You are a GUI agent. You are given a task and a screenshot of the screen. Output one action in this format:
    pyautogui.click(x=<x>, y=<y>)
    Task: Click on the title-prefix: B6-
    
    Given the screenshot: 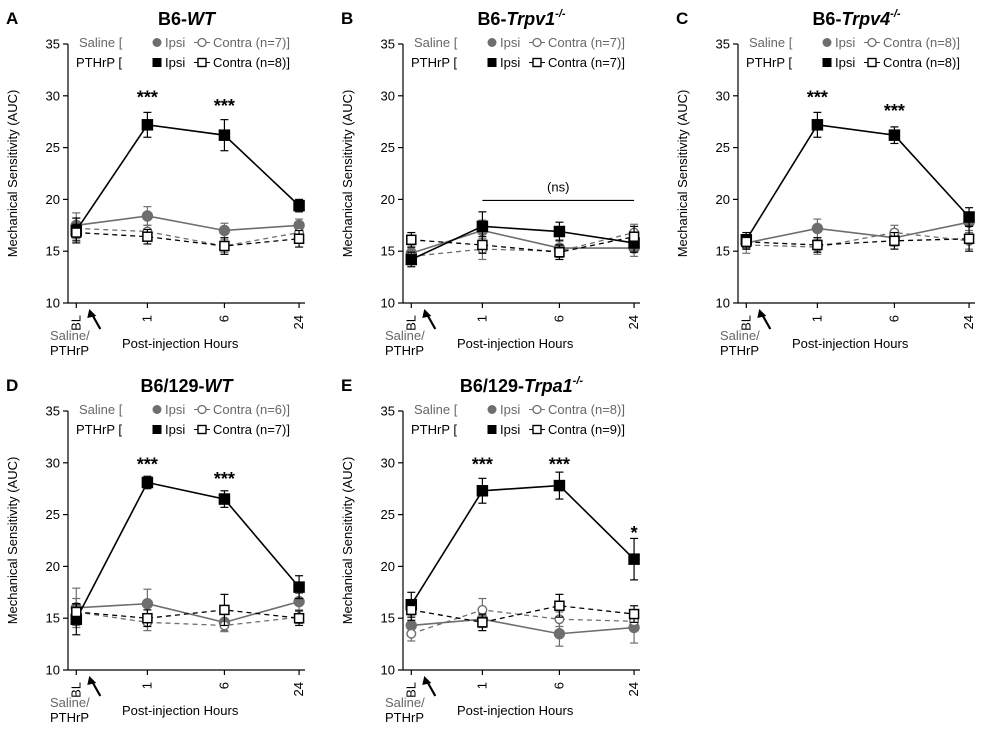 What is the action you would take?
    pyautogui.click(x=491, y=19)
    